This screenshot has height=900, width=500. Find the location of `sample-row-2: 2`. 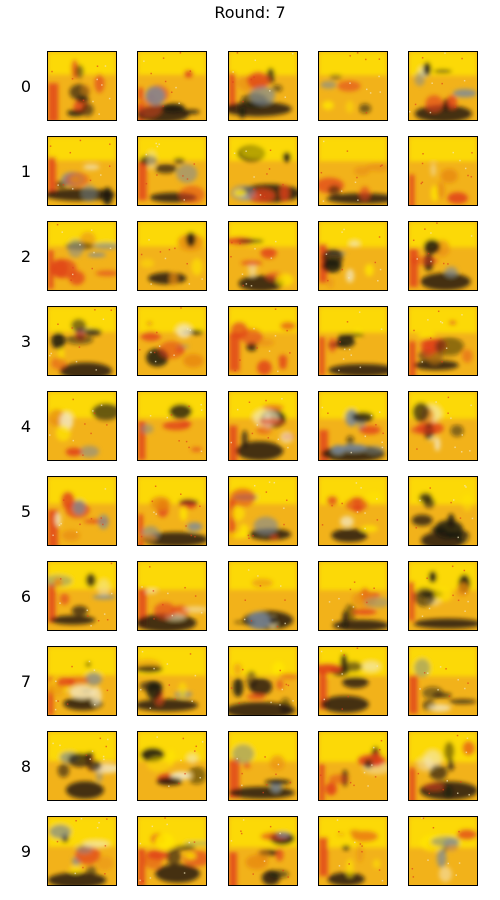

sample-row-2: 2 is located at coordinates (250, 257).